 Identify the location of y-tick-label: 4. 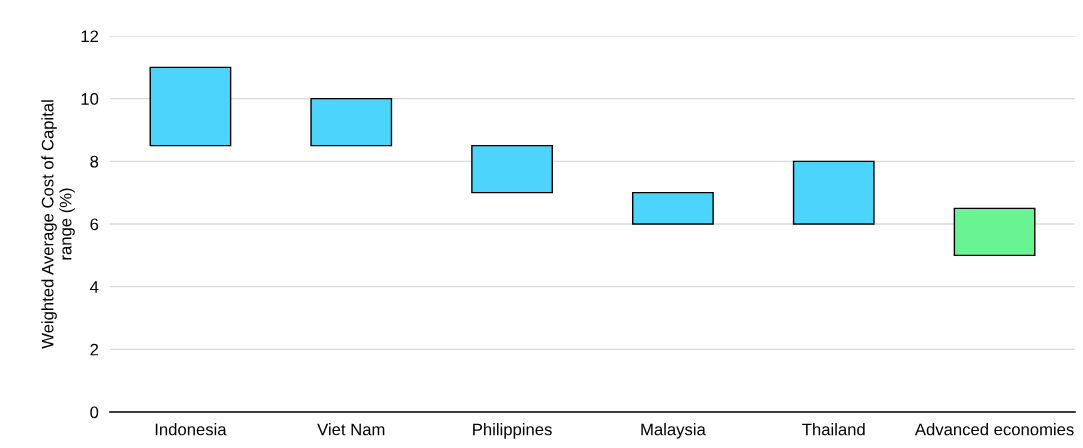
(94, 287).